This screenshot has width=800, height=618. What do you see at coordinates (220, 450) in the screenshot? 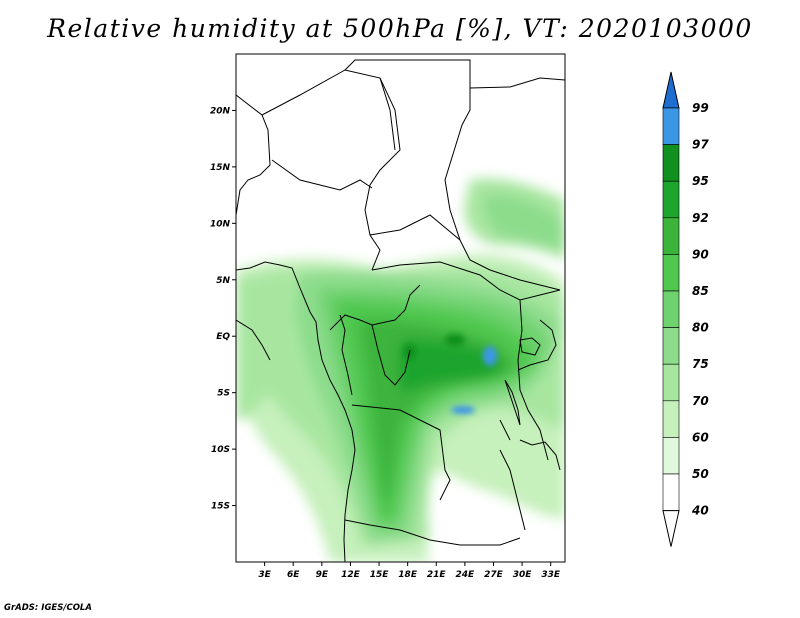
I see `lat-tick-label: 10S` at bounding box center [220, 450].